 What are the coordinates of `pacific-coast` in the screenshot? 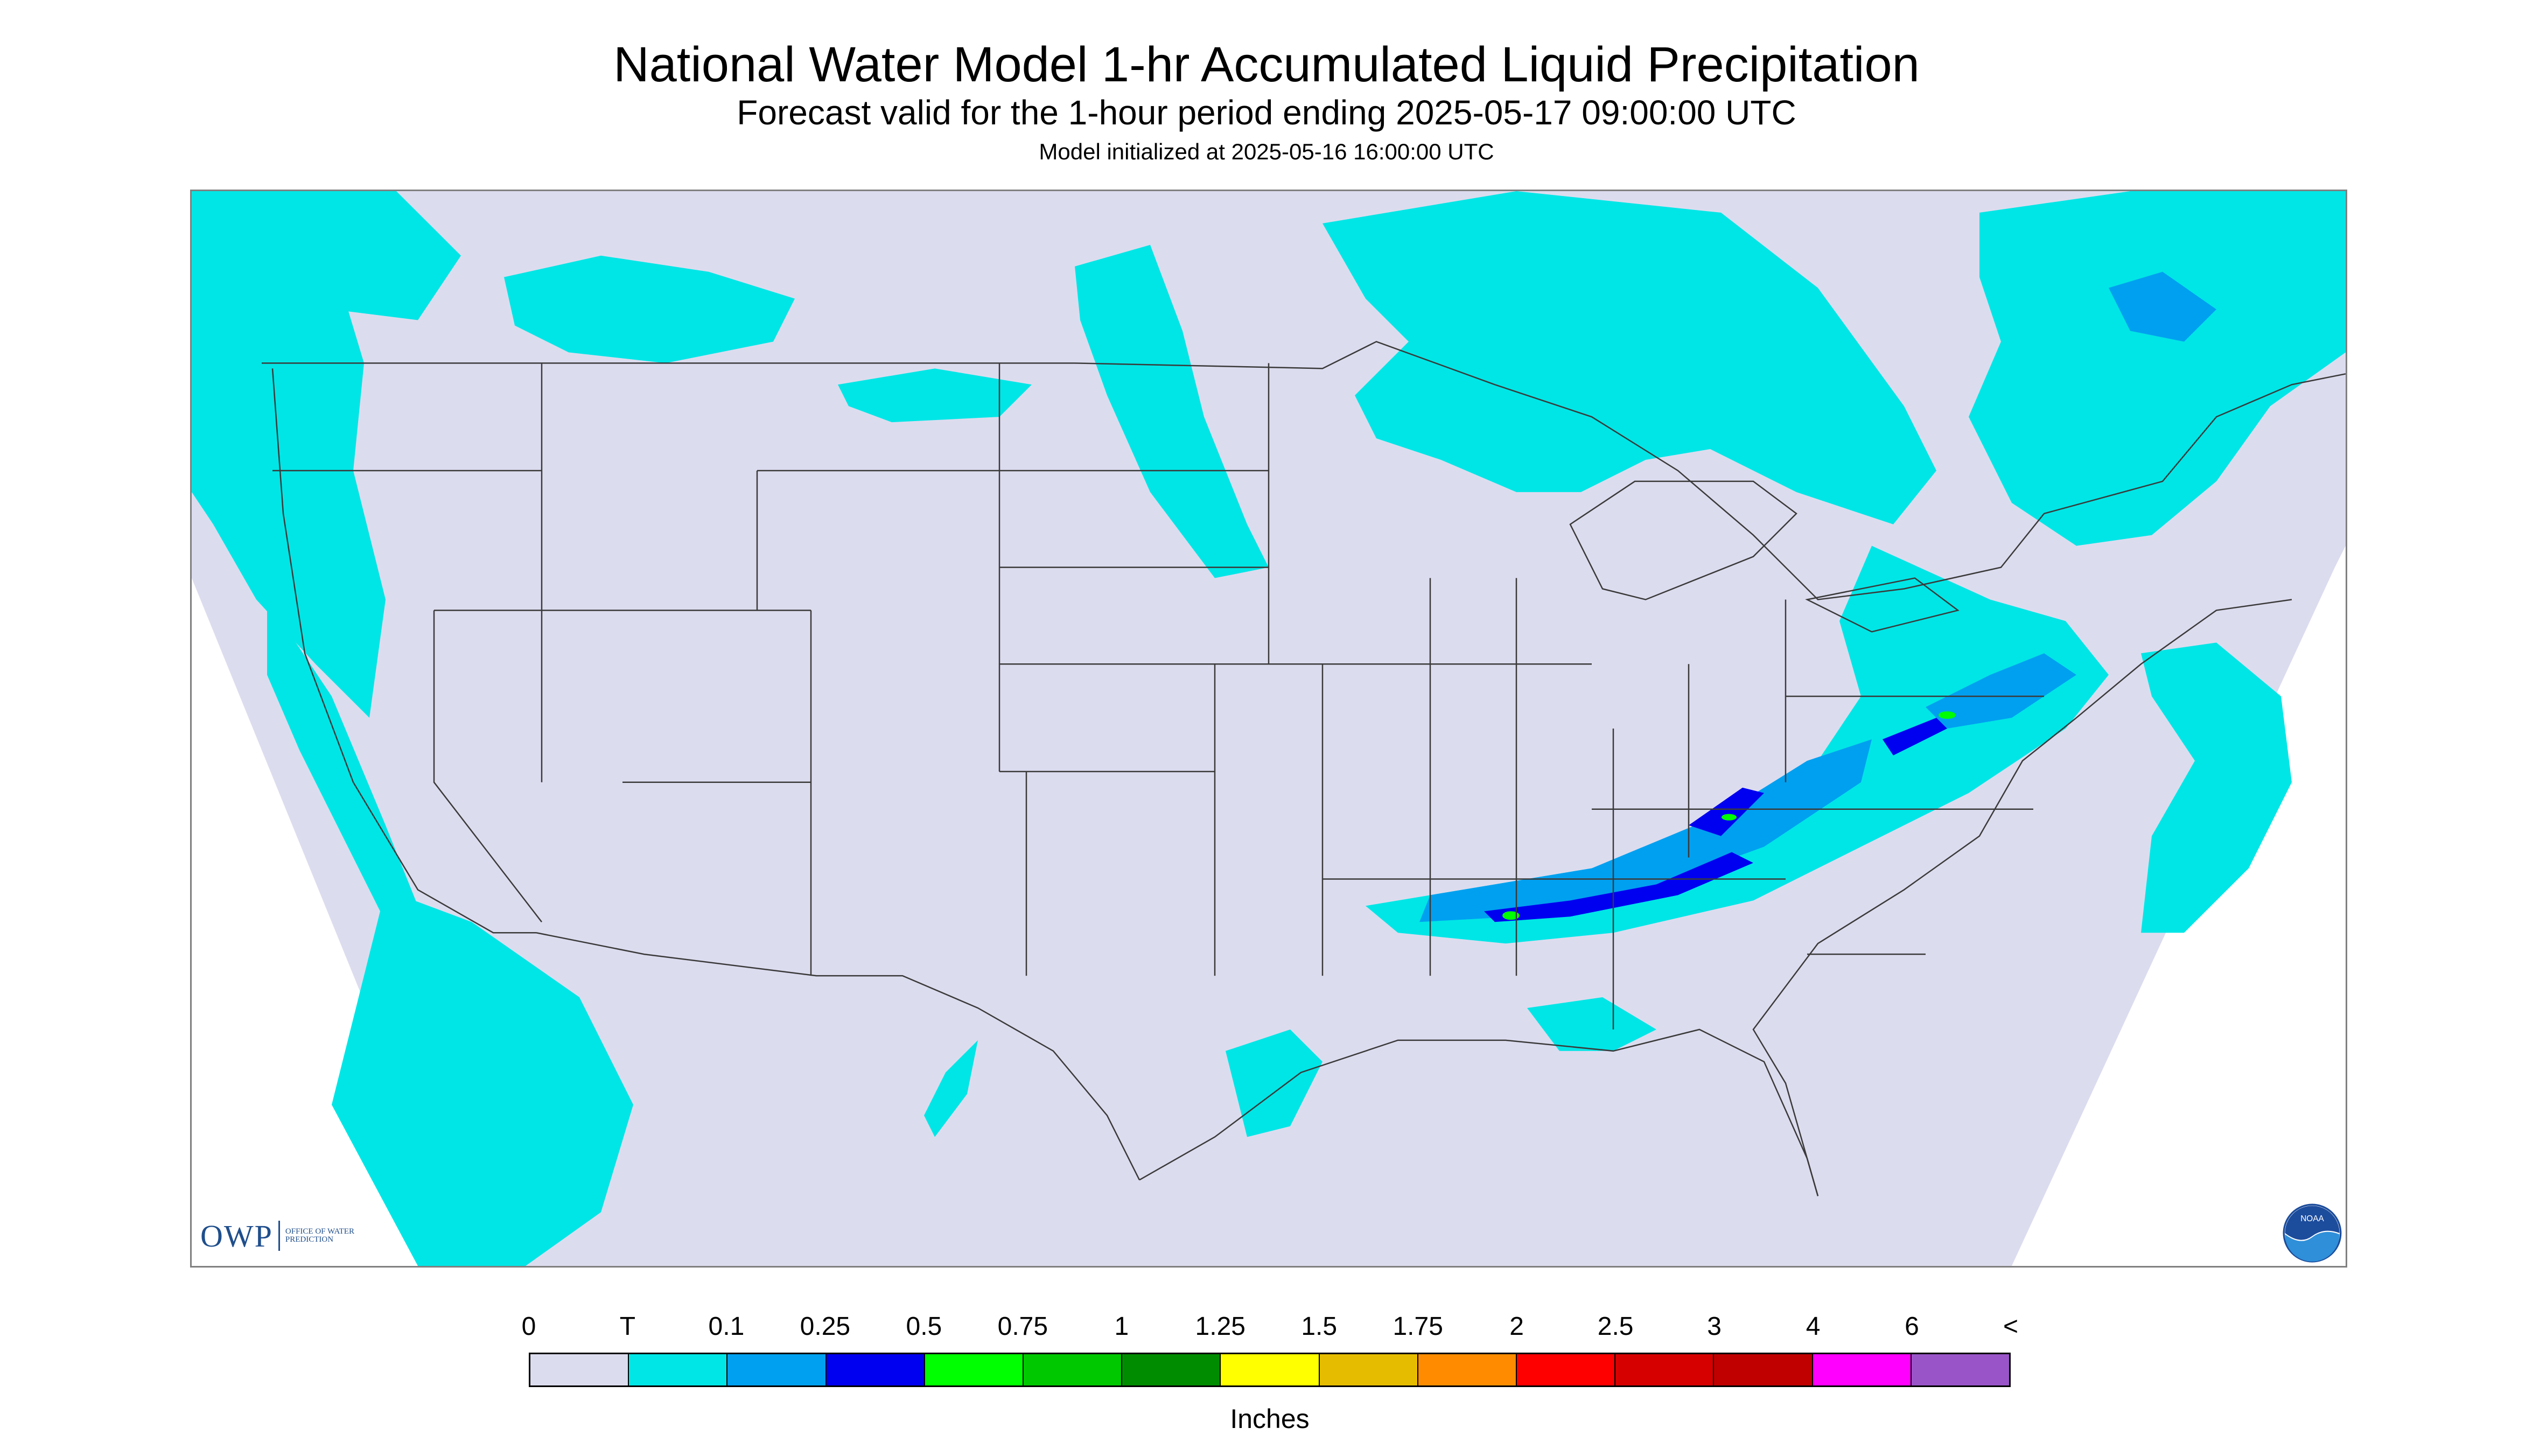 It's located at (403, 651).